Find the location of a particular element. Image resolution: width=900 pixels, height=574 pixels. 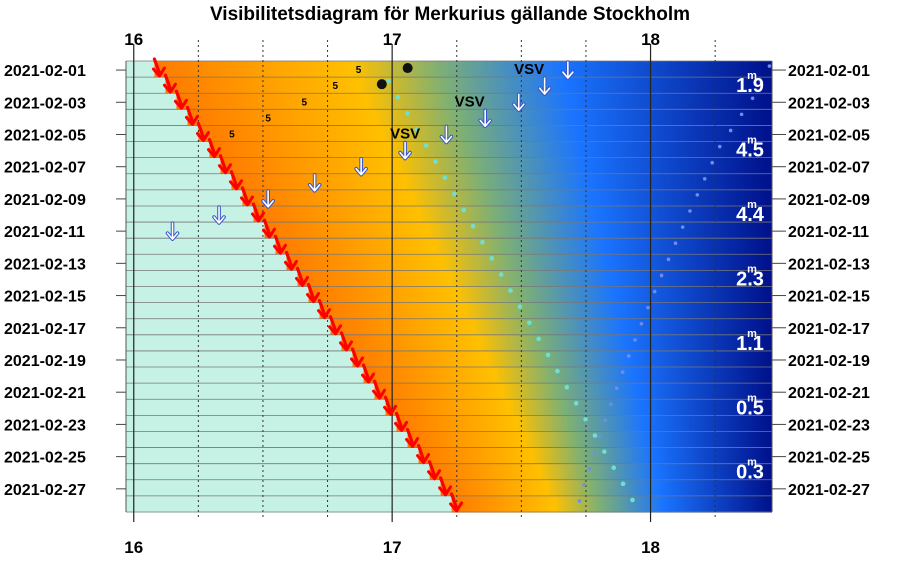

date-label-left: 2021-02-15 is located at coordinates (45, 297).